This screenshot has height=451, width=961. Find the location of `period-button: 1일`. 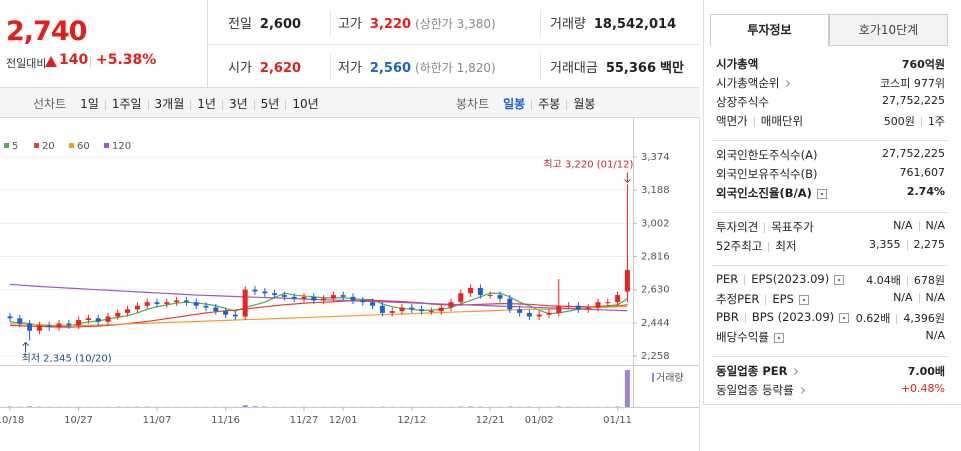

period-button: 1일 is located at coordinates (89, 104).